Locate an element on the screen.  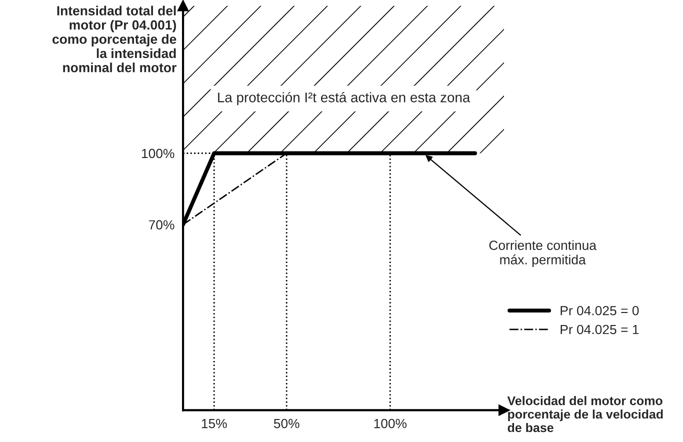
y-axis-title: Intensidad total del motor (Pr 04.001) como porcentaje de la intensidad nominal del motor is located at coordinates (114, 39).